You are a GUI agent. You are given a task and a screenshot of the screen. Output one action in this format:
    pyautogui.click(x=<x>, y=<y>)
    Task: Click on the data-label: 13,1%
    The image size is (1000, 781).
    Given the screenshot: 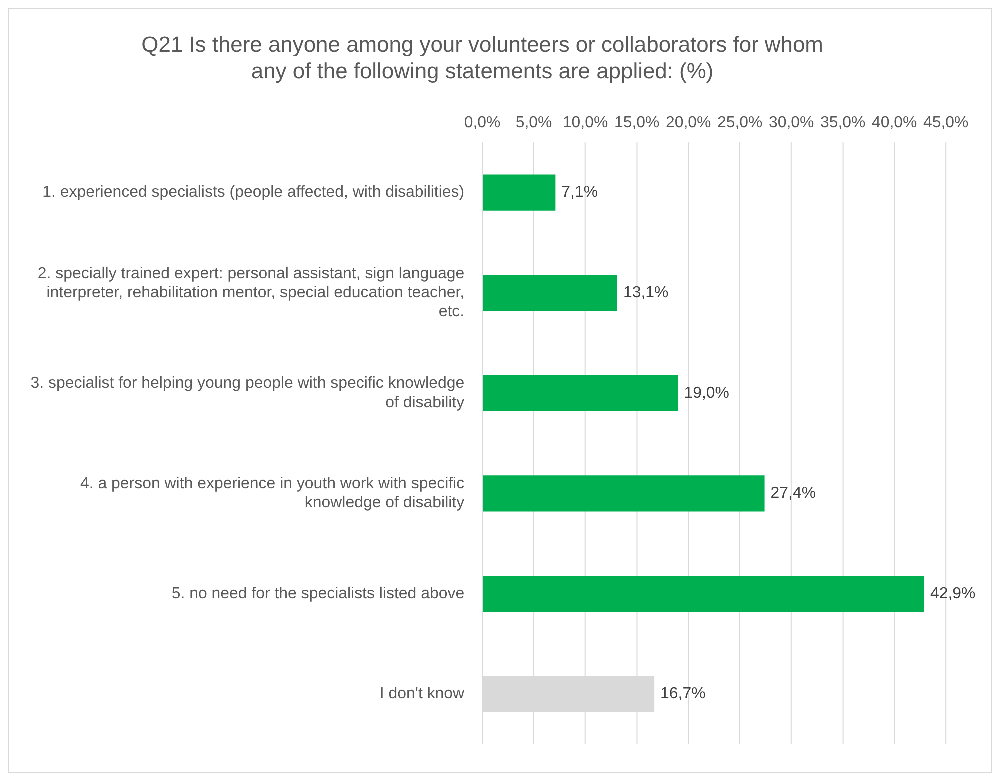 What is the action you would take?
    pyautogui.click(x=646, y=293)
    